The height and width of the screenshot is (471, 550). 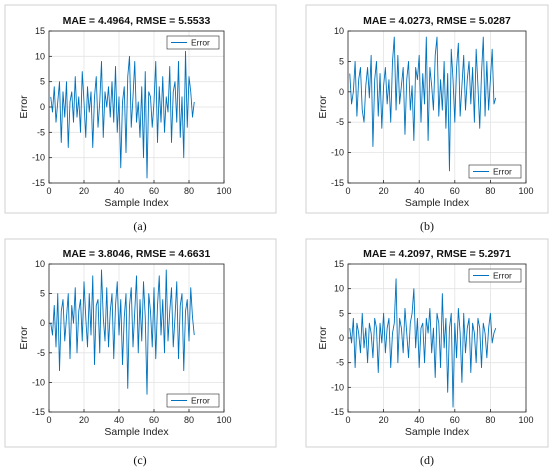 What do you see at coordinates (139, 460) in the screenshot?
I see `figure-caption: (c)` at bounding box center [139, 460].